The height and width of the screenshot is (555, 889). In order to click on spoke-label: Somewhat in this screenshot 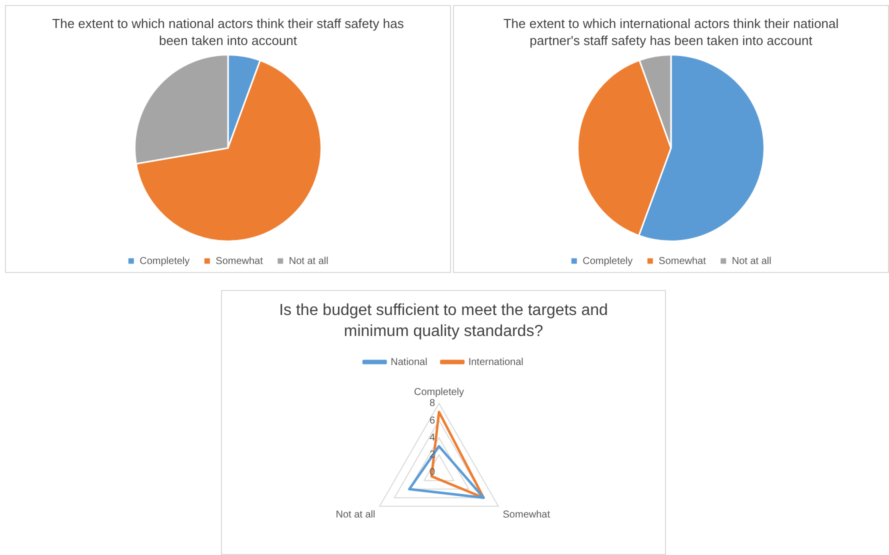, I will do `click(526, 514)`.